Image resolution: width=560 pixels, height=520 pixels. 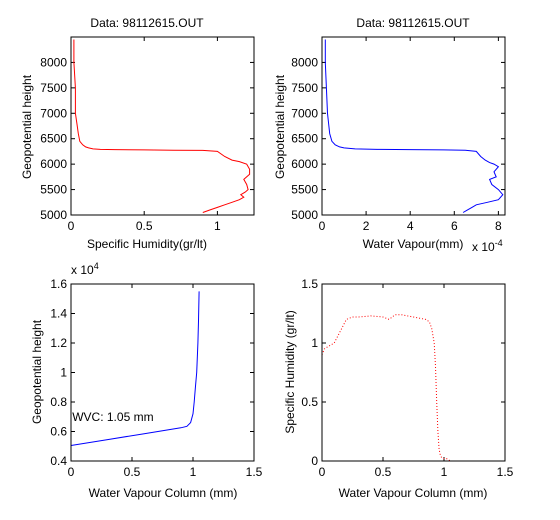 I want to click on x-multiplier-base: x 10, so click(x=483, y=247).